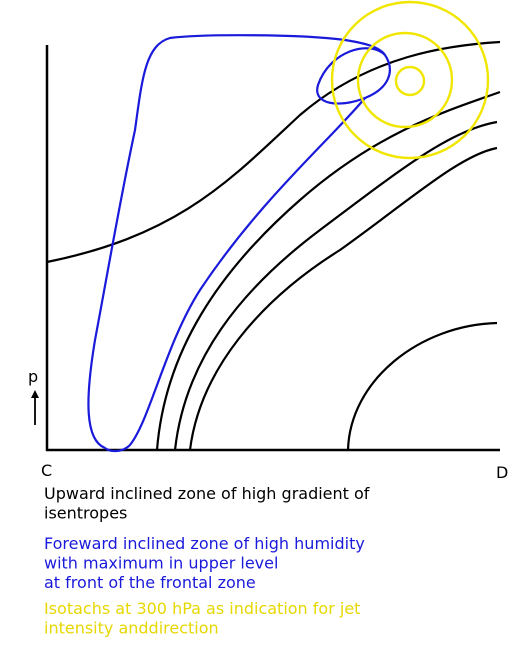  I want to click on caption-line: Upward inclined zone of high gradient of, so click(207, 493).